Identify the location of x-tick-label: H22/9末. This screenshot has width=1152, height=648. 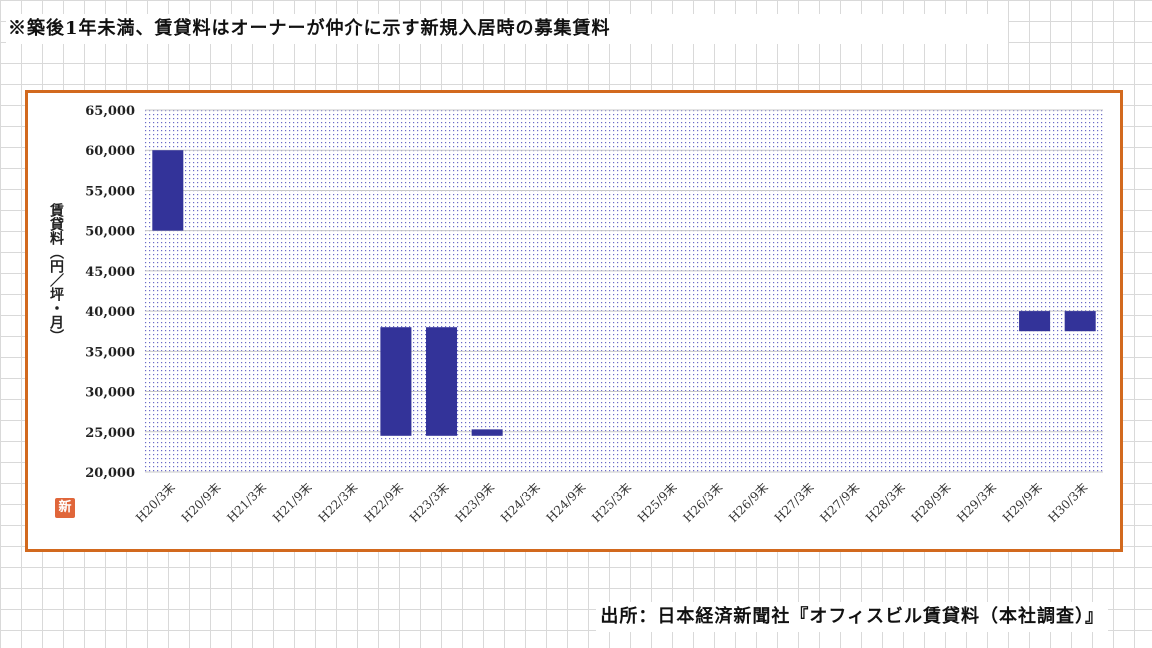
(383, 502).